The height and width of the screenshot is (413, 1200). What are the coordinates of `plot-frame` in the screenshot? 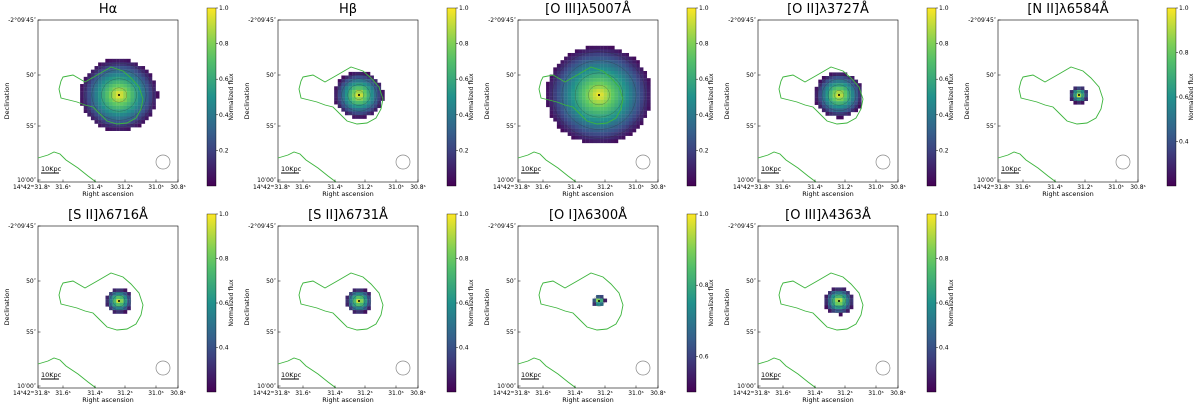 It's located at (588, 101).